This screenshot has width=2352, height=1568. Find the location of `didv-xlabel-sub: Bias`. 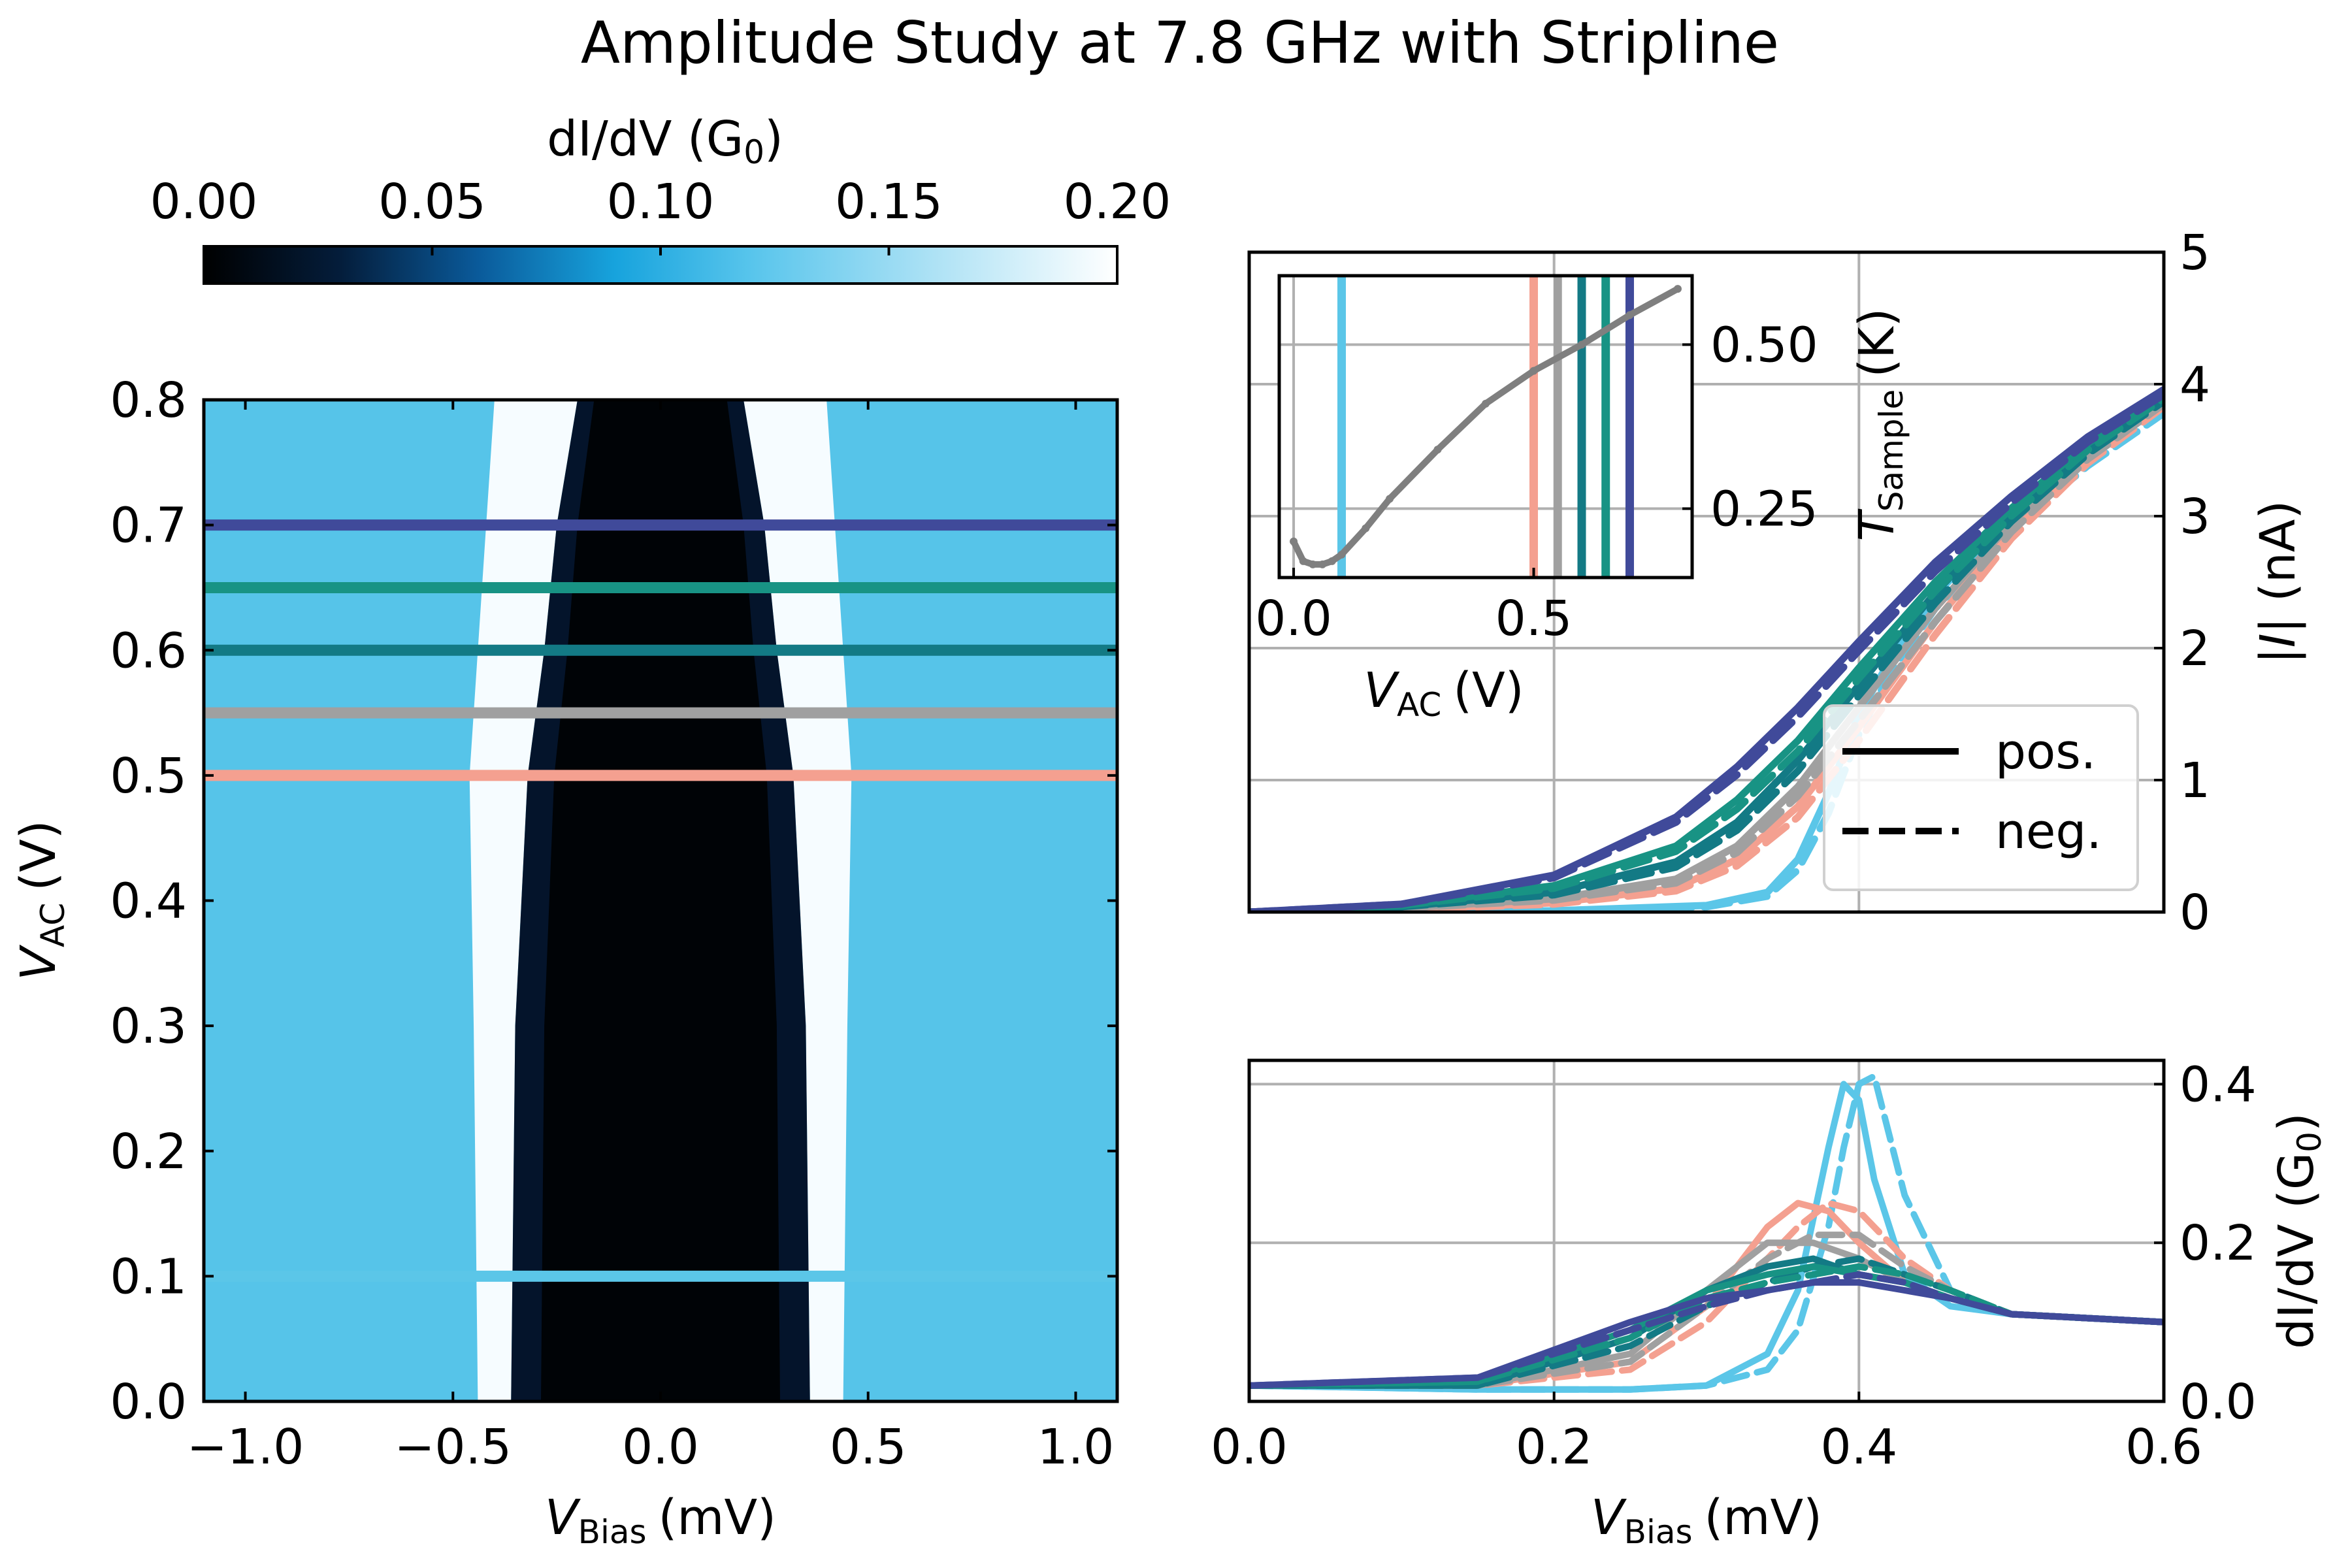

didv-xlabel-sub: Bias is located at coordinates (1658, 1532).